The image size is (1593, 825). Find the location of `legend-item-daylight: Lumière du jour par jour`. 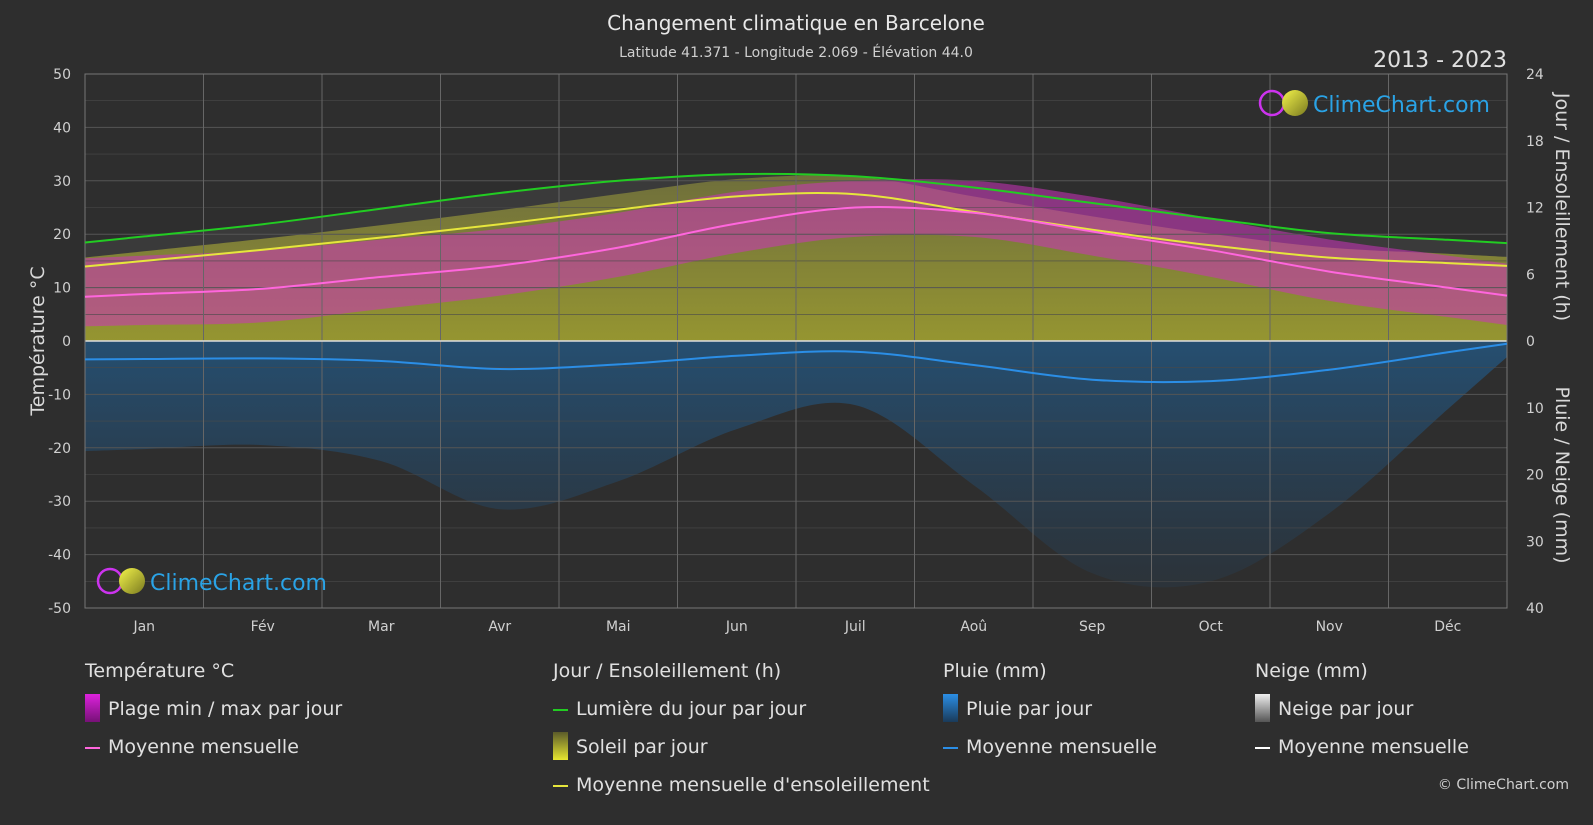

legend-item-daylight: Lumière du jour par jour is located at coordinates (741, 717).